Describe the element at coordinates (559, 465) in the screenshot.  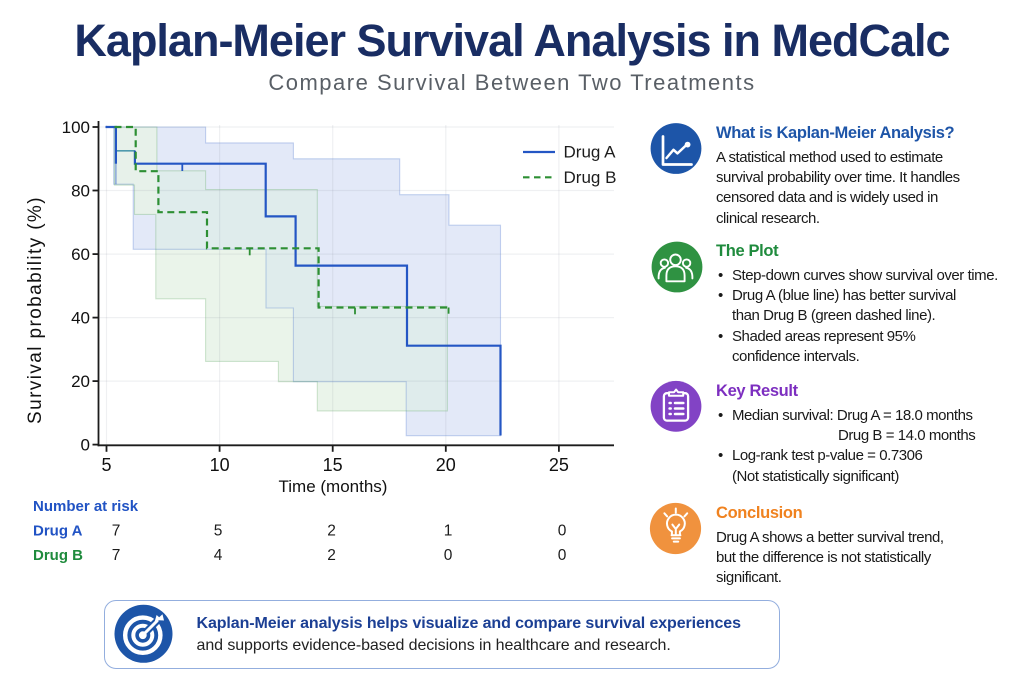
I see `svg-text: 25` at that location.